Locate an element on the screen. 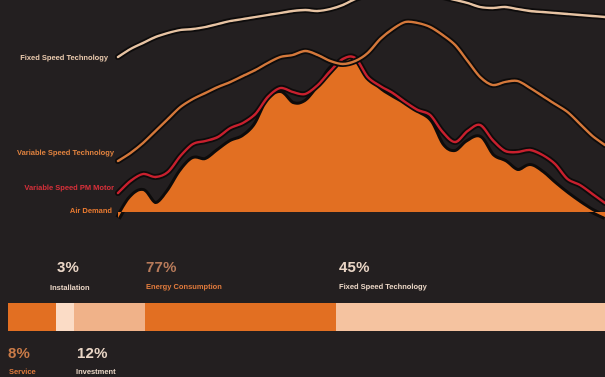  series-label-fixed-speed: Fixed Speed Technology is located at coordinates (64, 57).